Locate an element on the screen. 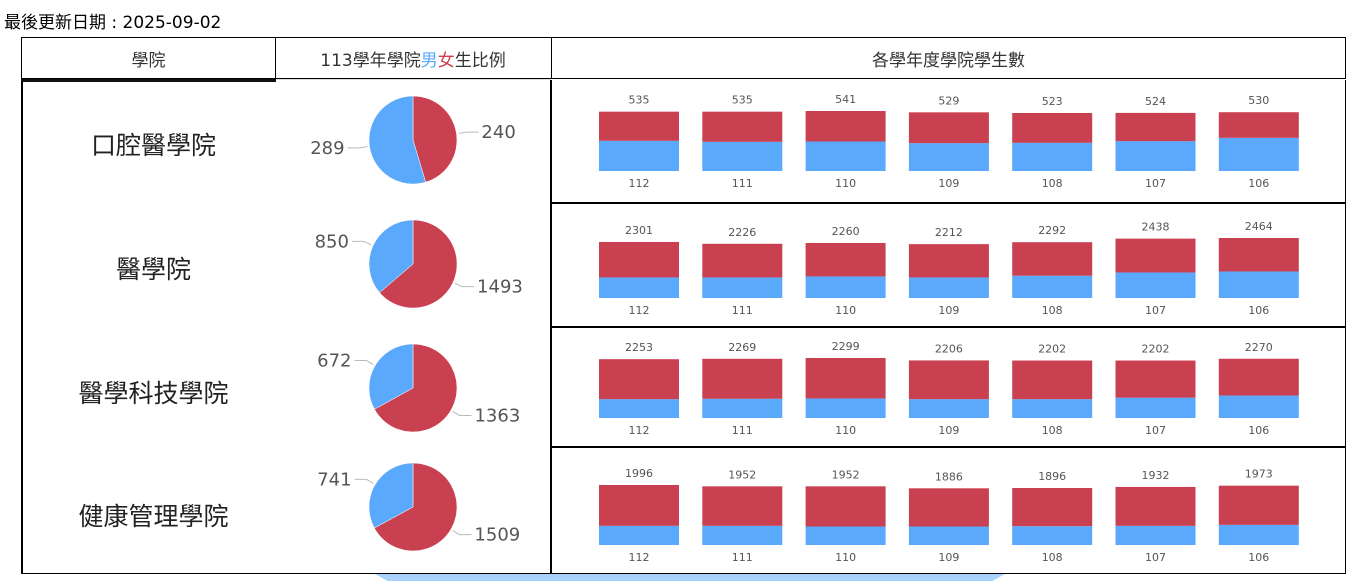 The height and width of the screenshot is (581, 1357). bar-total-label: 1973 is located at coordinates (1259, 474).